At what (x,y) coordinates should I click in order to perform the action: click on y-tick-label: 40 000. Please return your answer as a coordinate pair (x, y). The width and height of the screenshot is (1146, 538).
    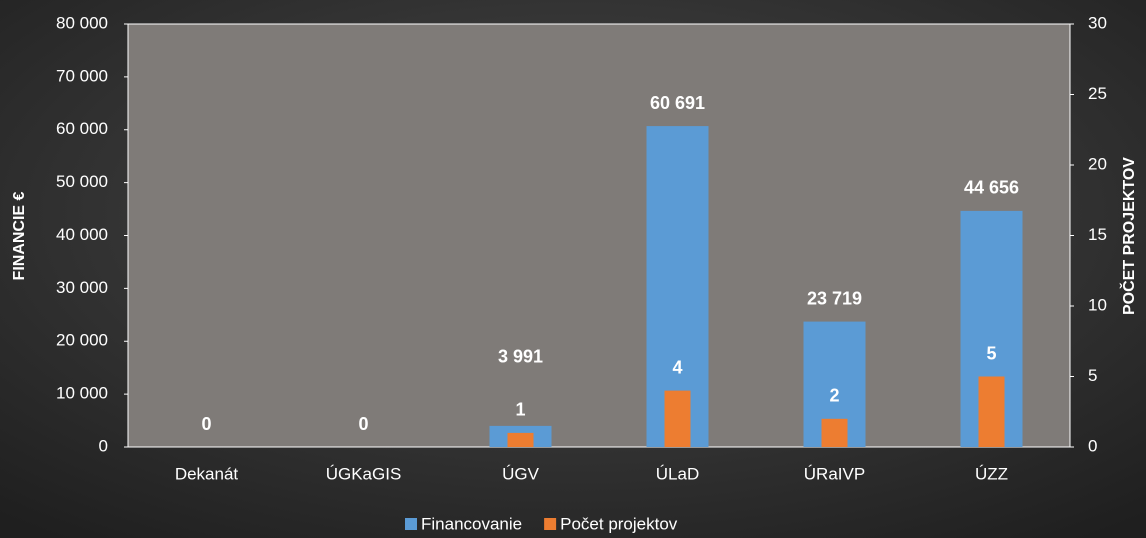
    Looking at the image, I should click on (82, 234).